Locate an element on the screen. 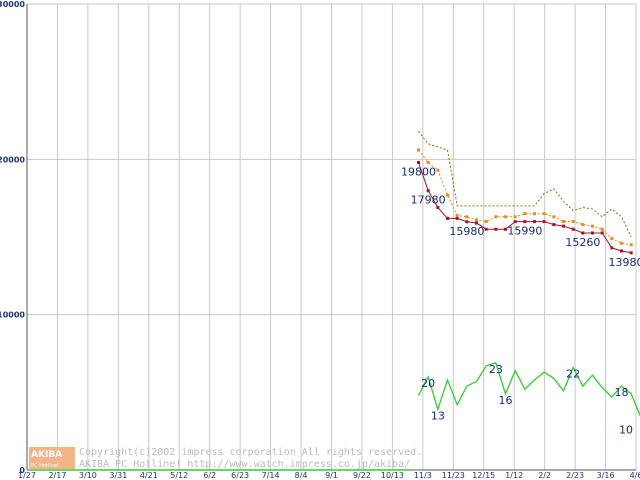 The width and height of the screenshot is (640, 480). y-tick-label: 0 is located at coordinates (22, 470).